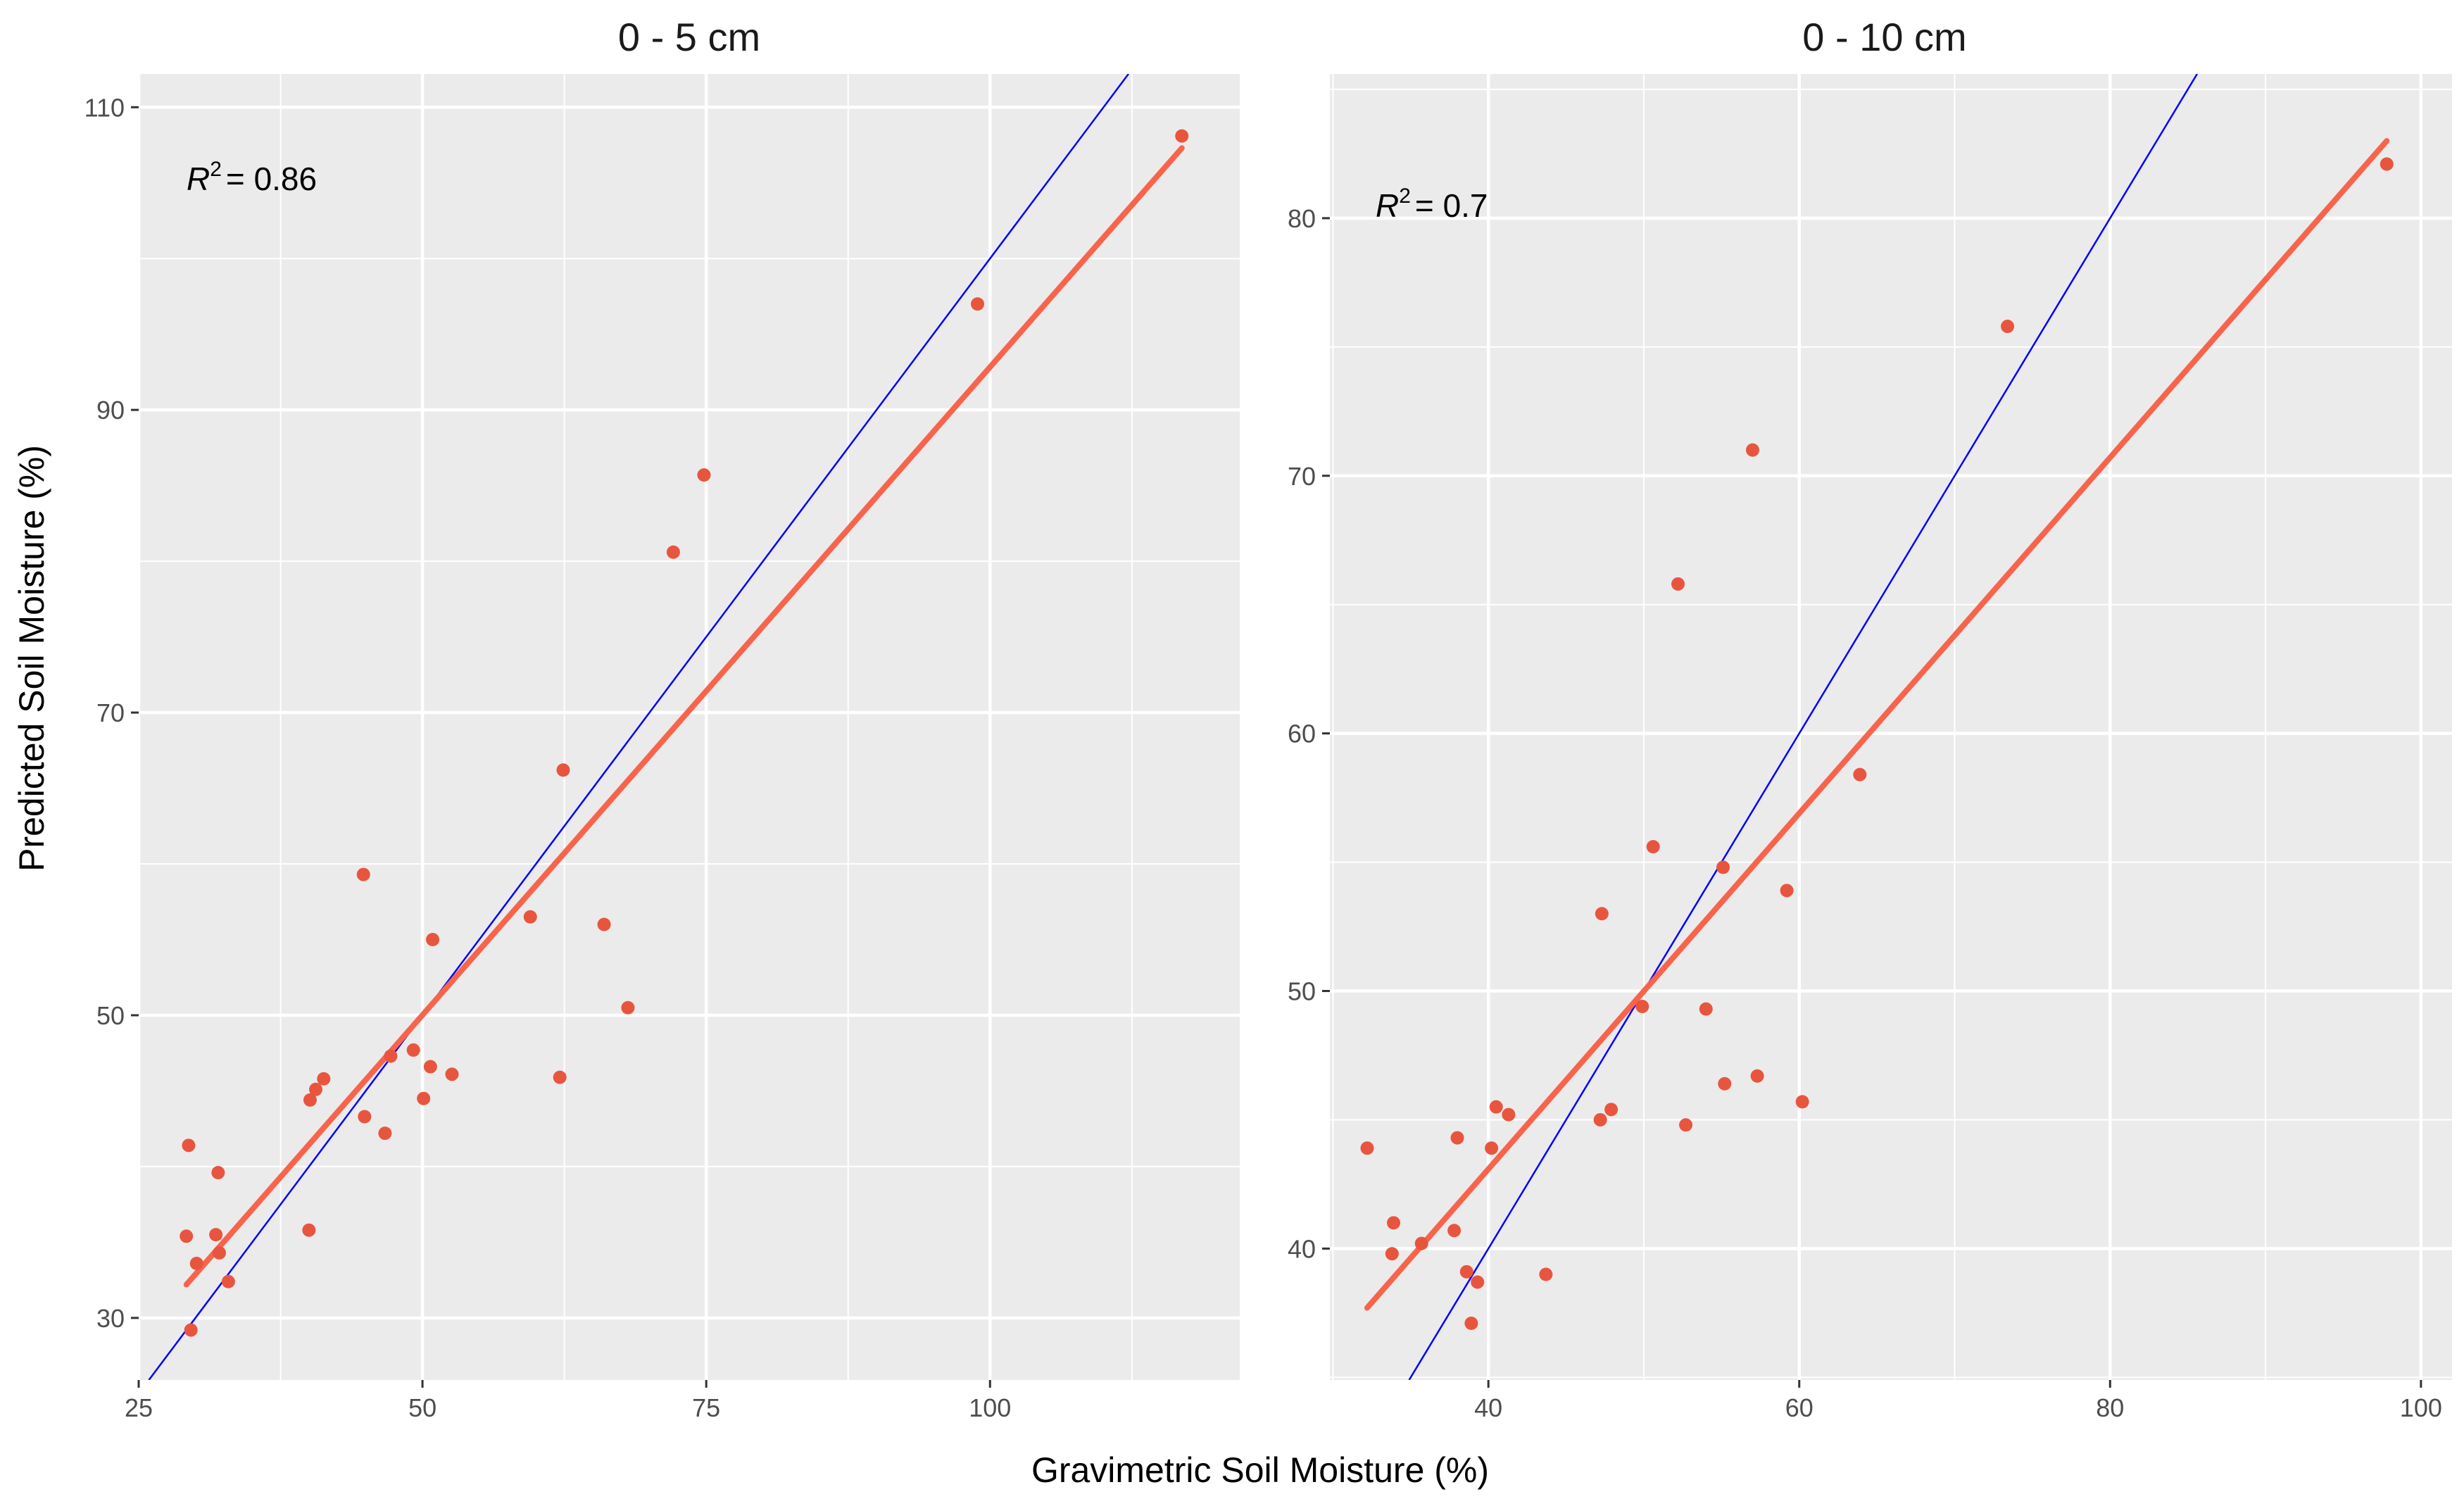 Image resolution: width=2464 pixels, height=1506 pixels. What do you see at coordinates (706, 1408) in the screenshot?
I see `x-tick-label: 75` at bounding box center [706, 1408].